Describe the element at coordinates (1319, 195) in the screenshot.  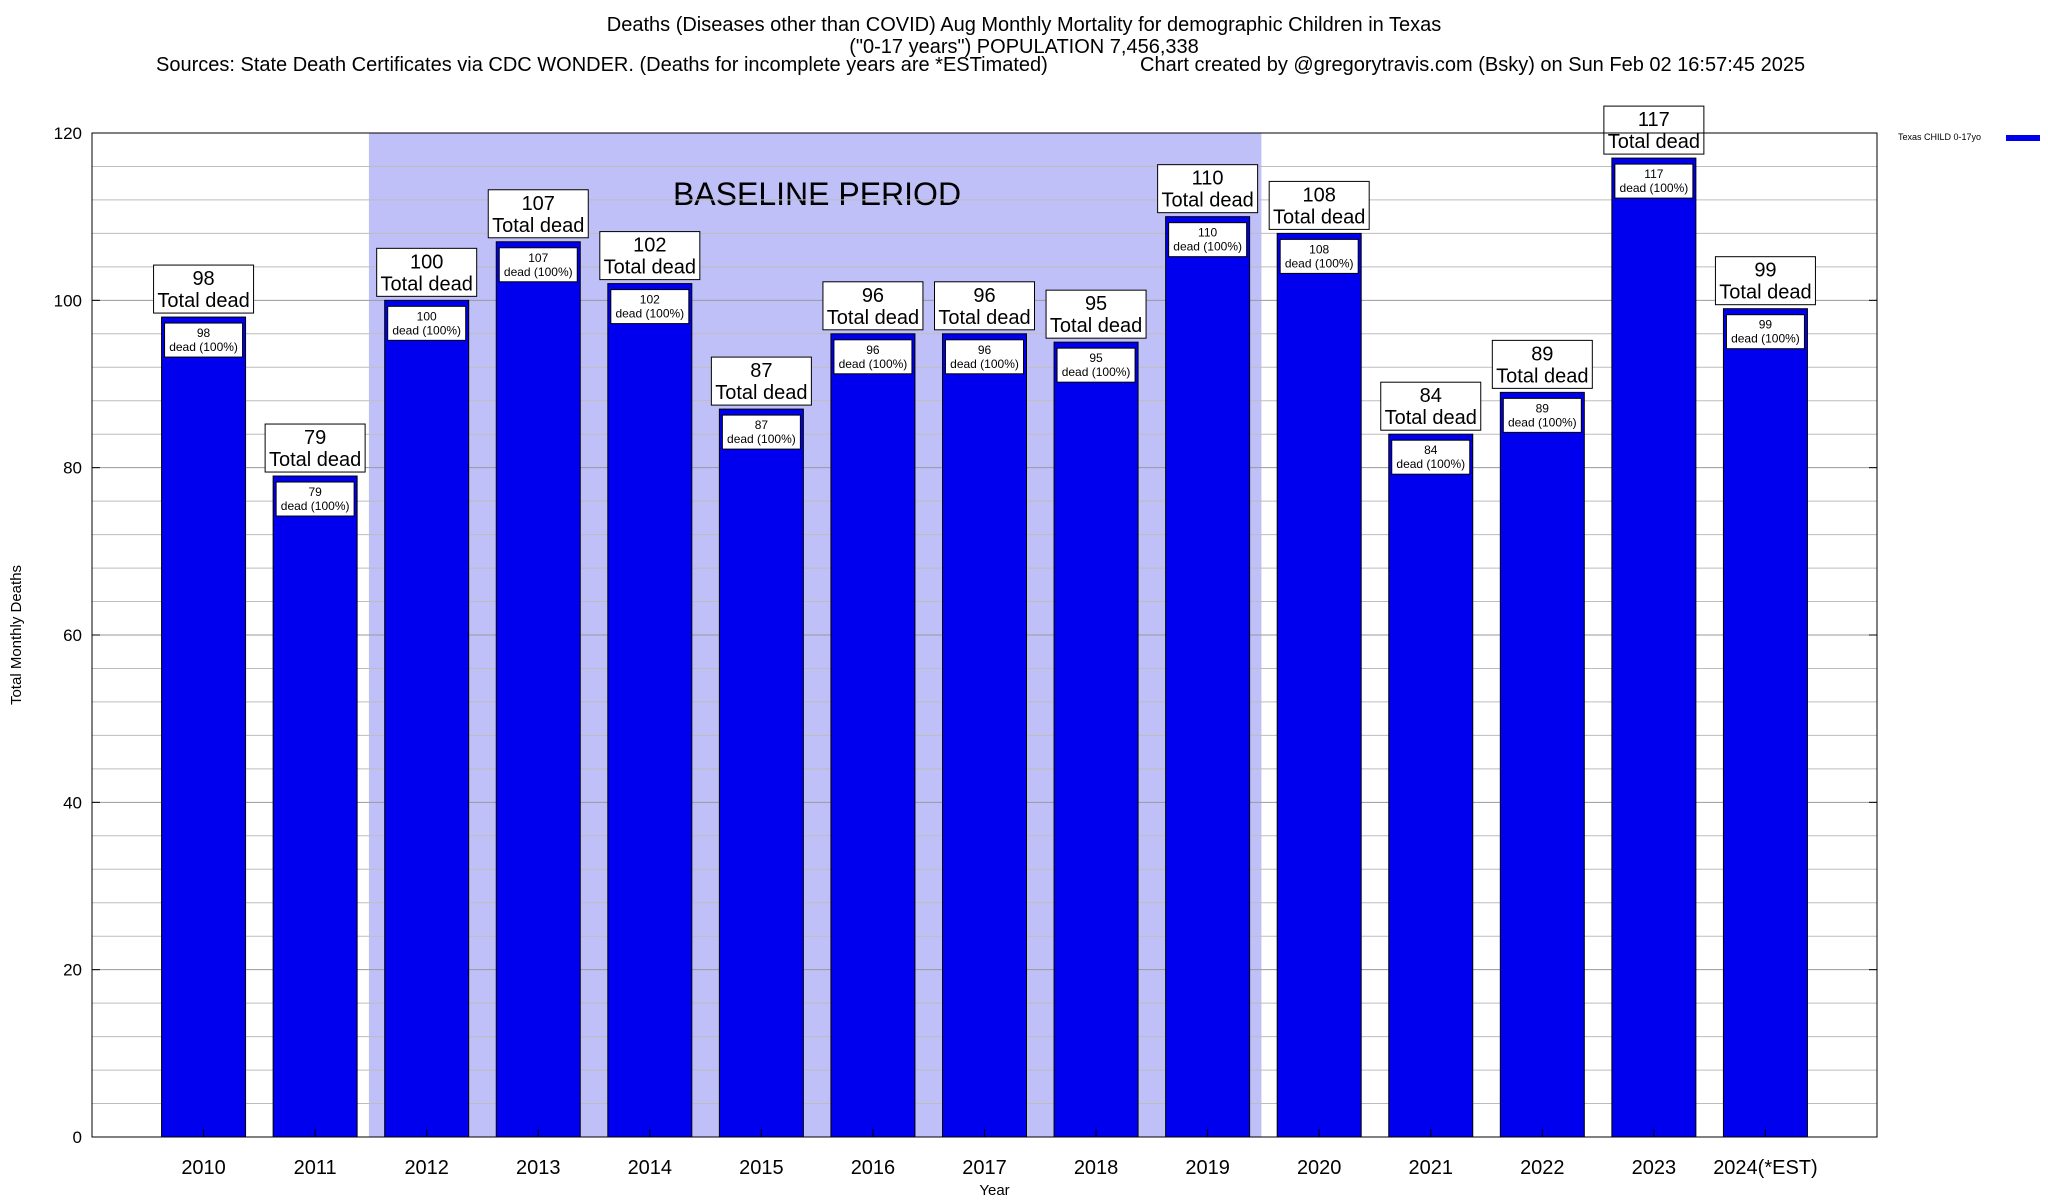
I see `bar-total-value: 108` at that location.